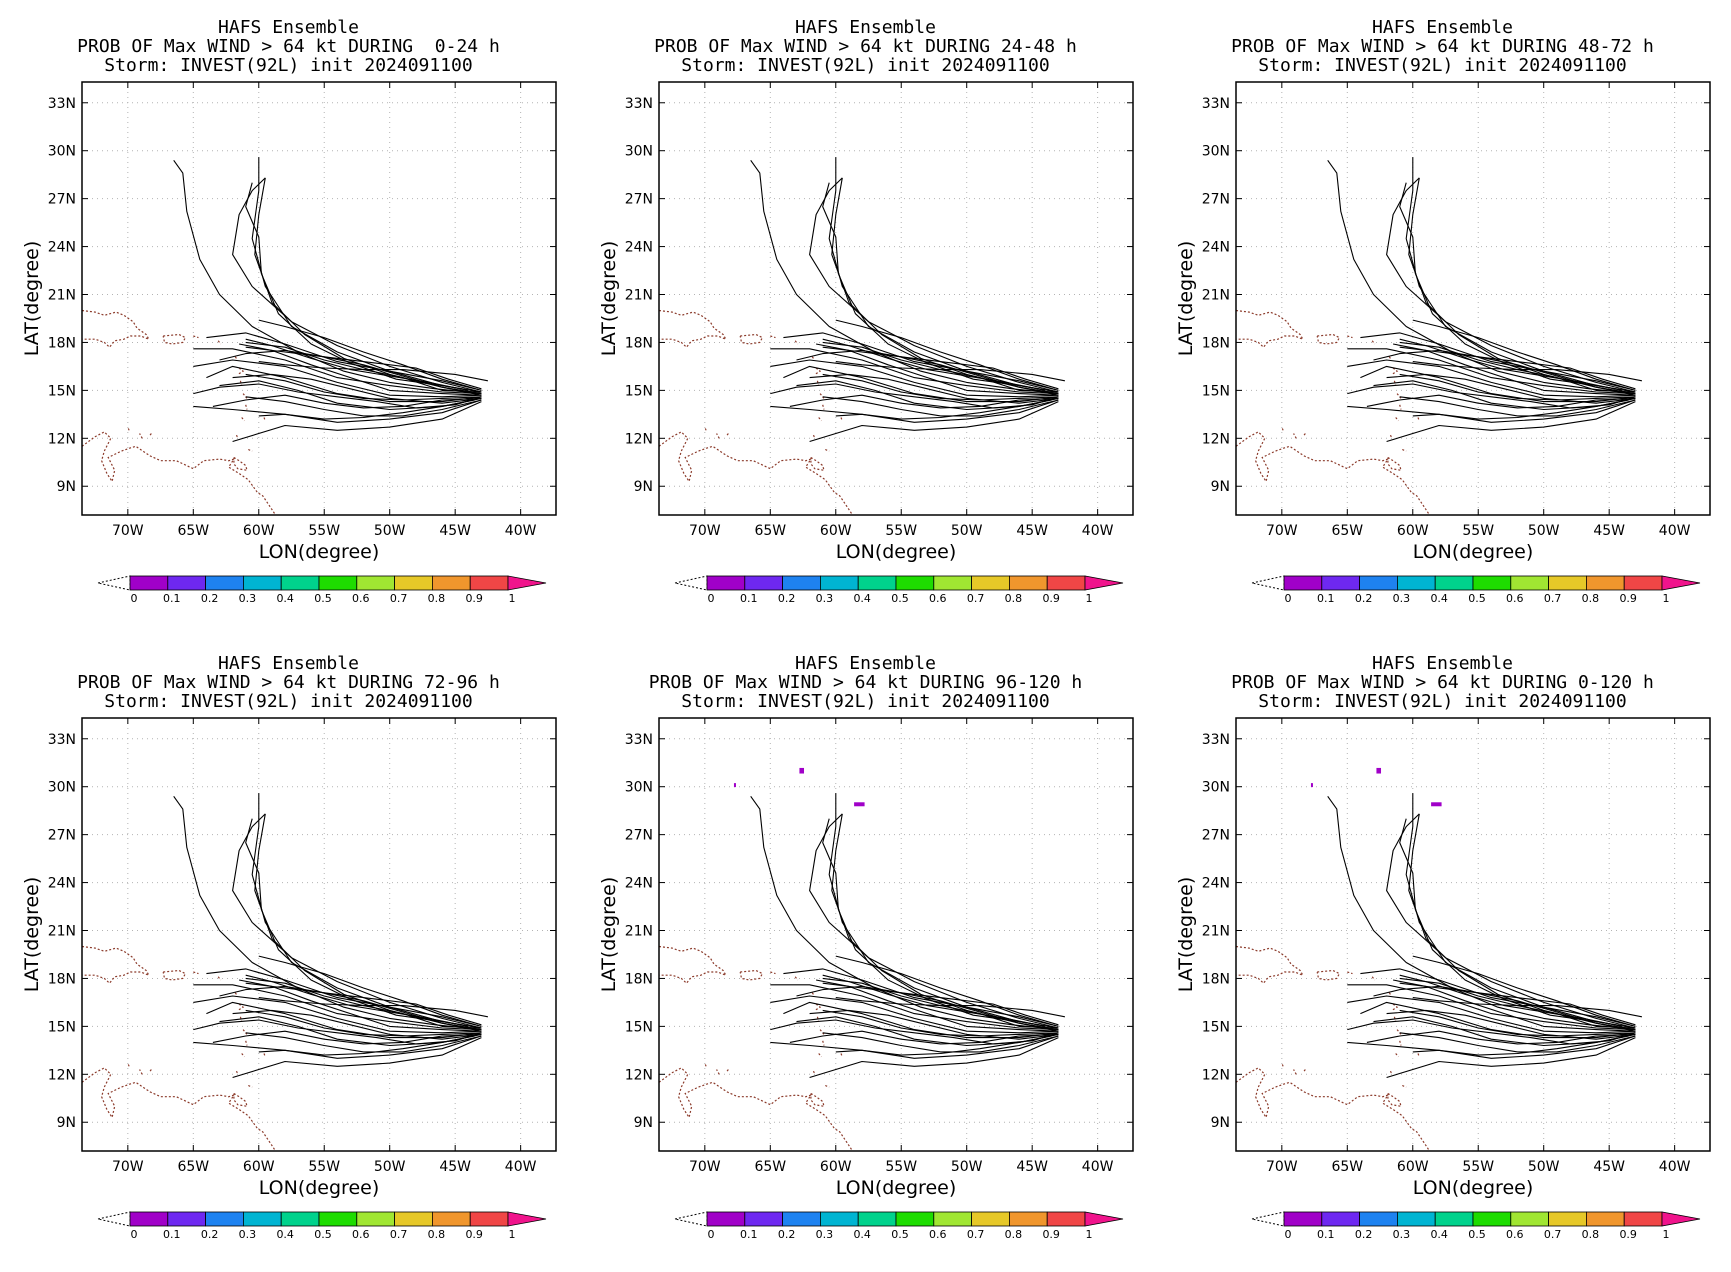  I want to click on graticule, so click(1473, 298).